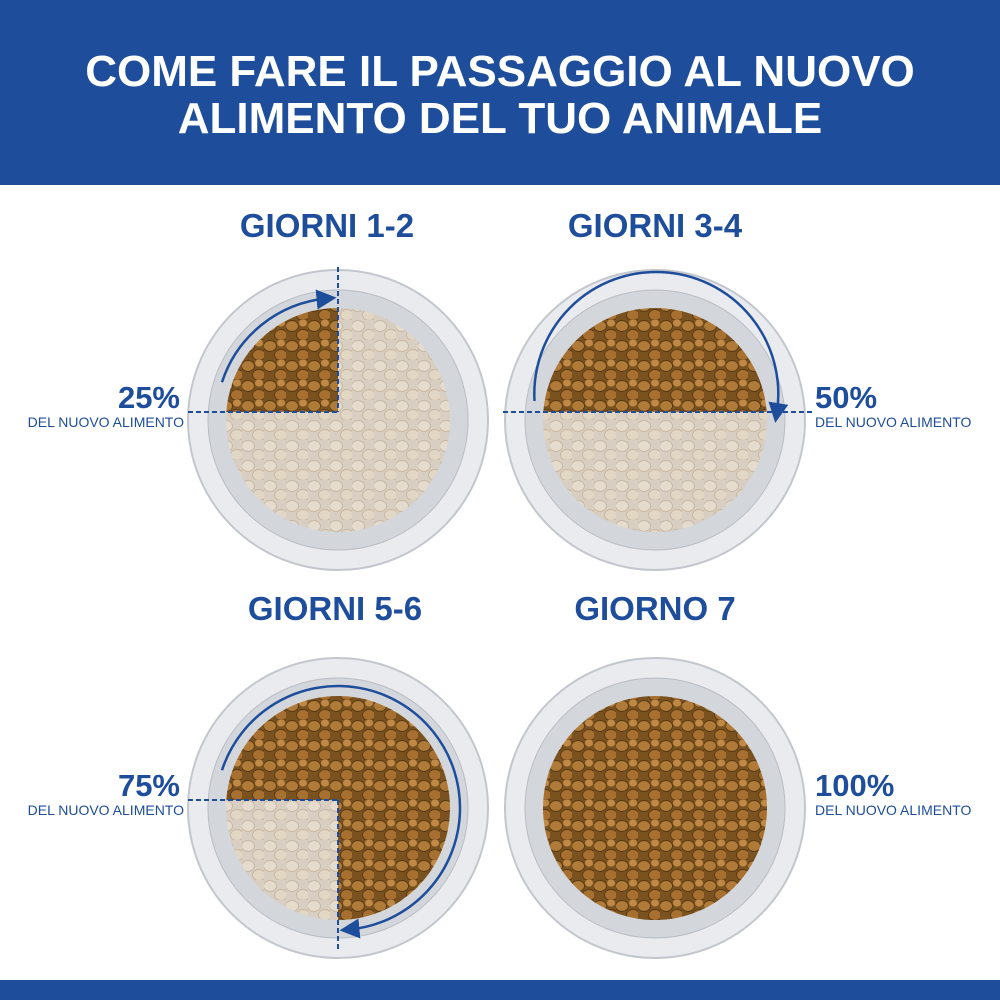 Image resolution: width=1000 pixels, height=1000 pixels. I want to click on percent-label: 100%, so click(854, 785).